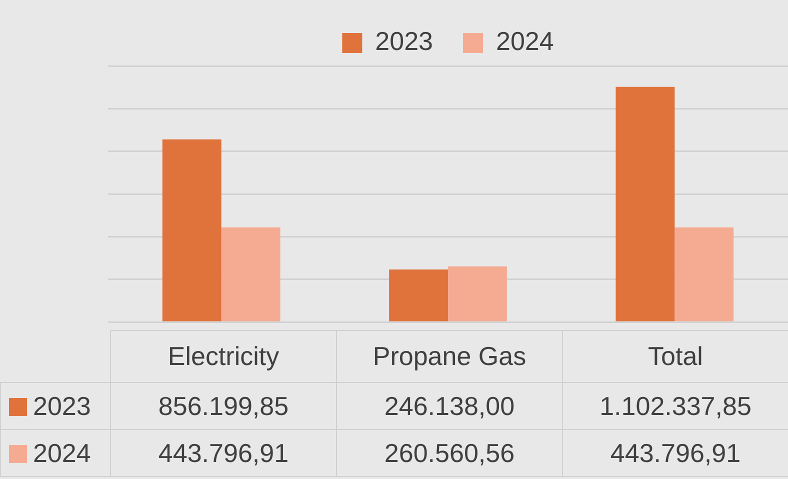 The image size is (788, 479). Describe the element at coordinates (449, 453) in the screenshot. I see `data-label: 260.560,56` at that location.